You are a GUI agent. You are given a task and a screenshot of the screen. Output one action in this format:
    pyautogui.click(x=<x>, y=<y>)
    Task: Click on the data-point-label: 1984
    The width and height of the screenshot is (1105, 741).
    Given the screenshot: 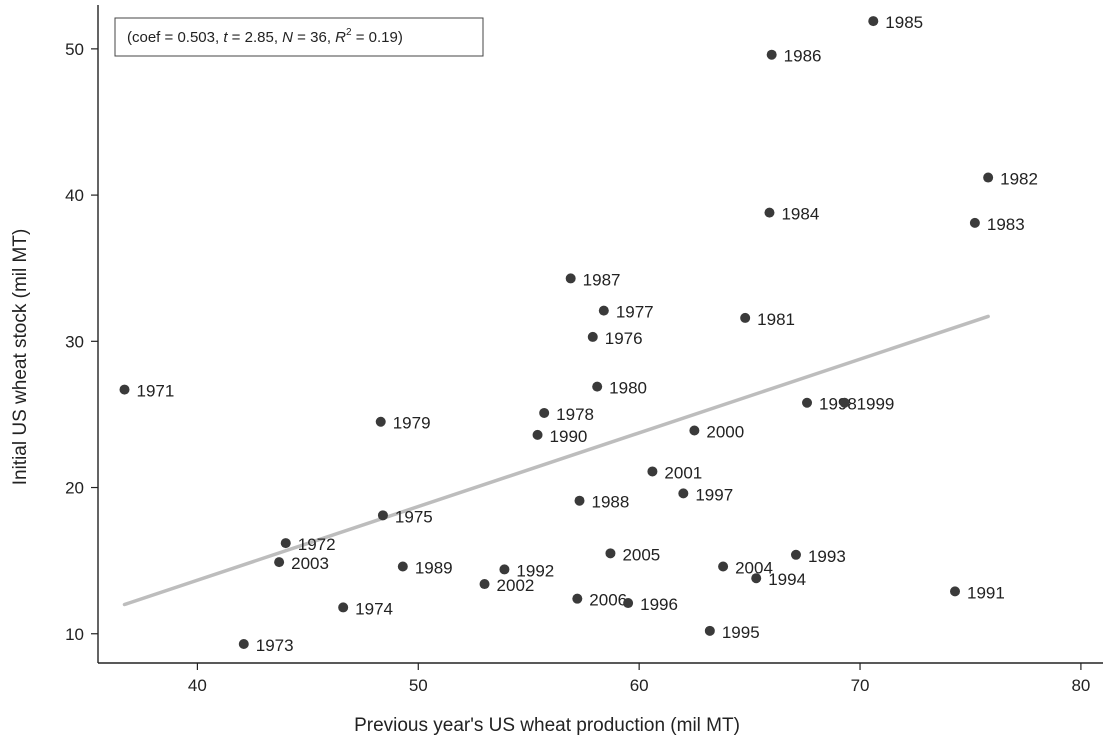 What is the action you would take?
    pyautogui.click(x=800, y=214)
    